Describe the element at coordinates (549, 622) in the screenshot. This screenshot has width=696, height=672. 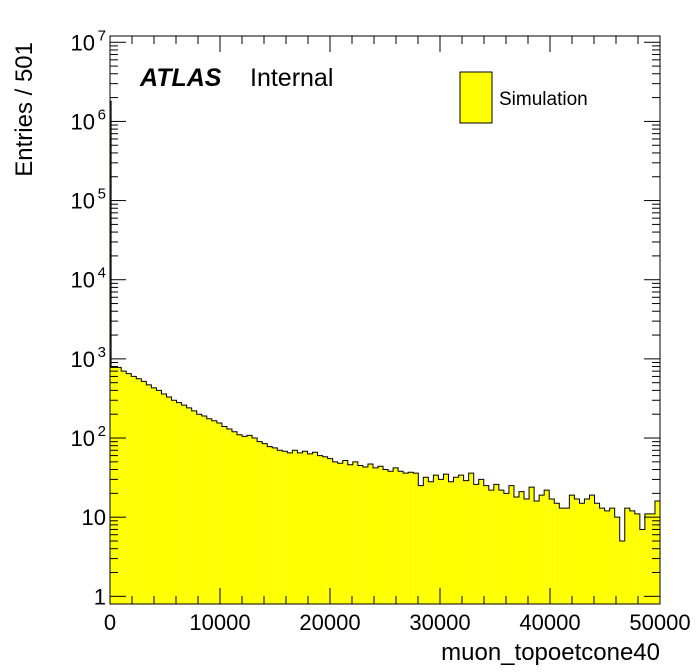
I see `x-tick-label: 40000` at that location.